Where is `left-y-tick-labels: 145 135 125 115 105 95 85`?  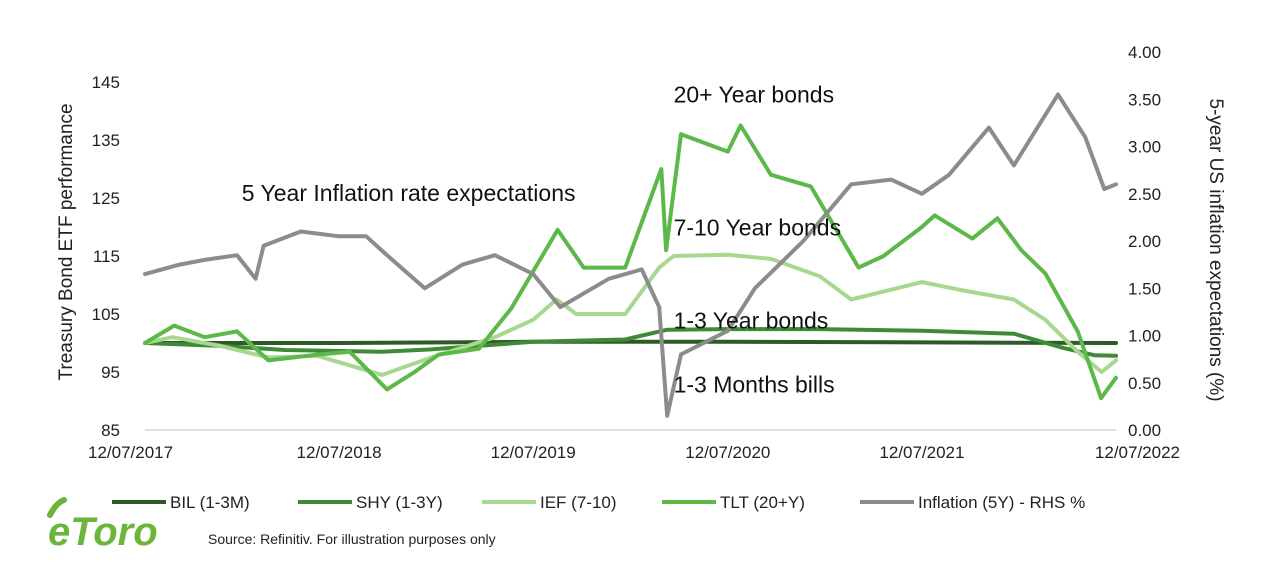
left-y-tick-labels: 145 135 125 115 105 95 85 is located at coordinates (106, 256).